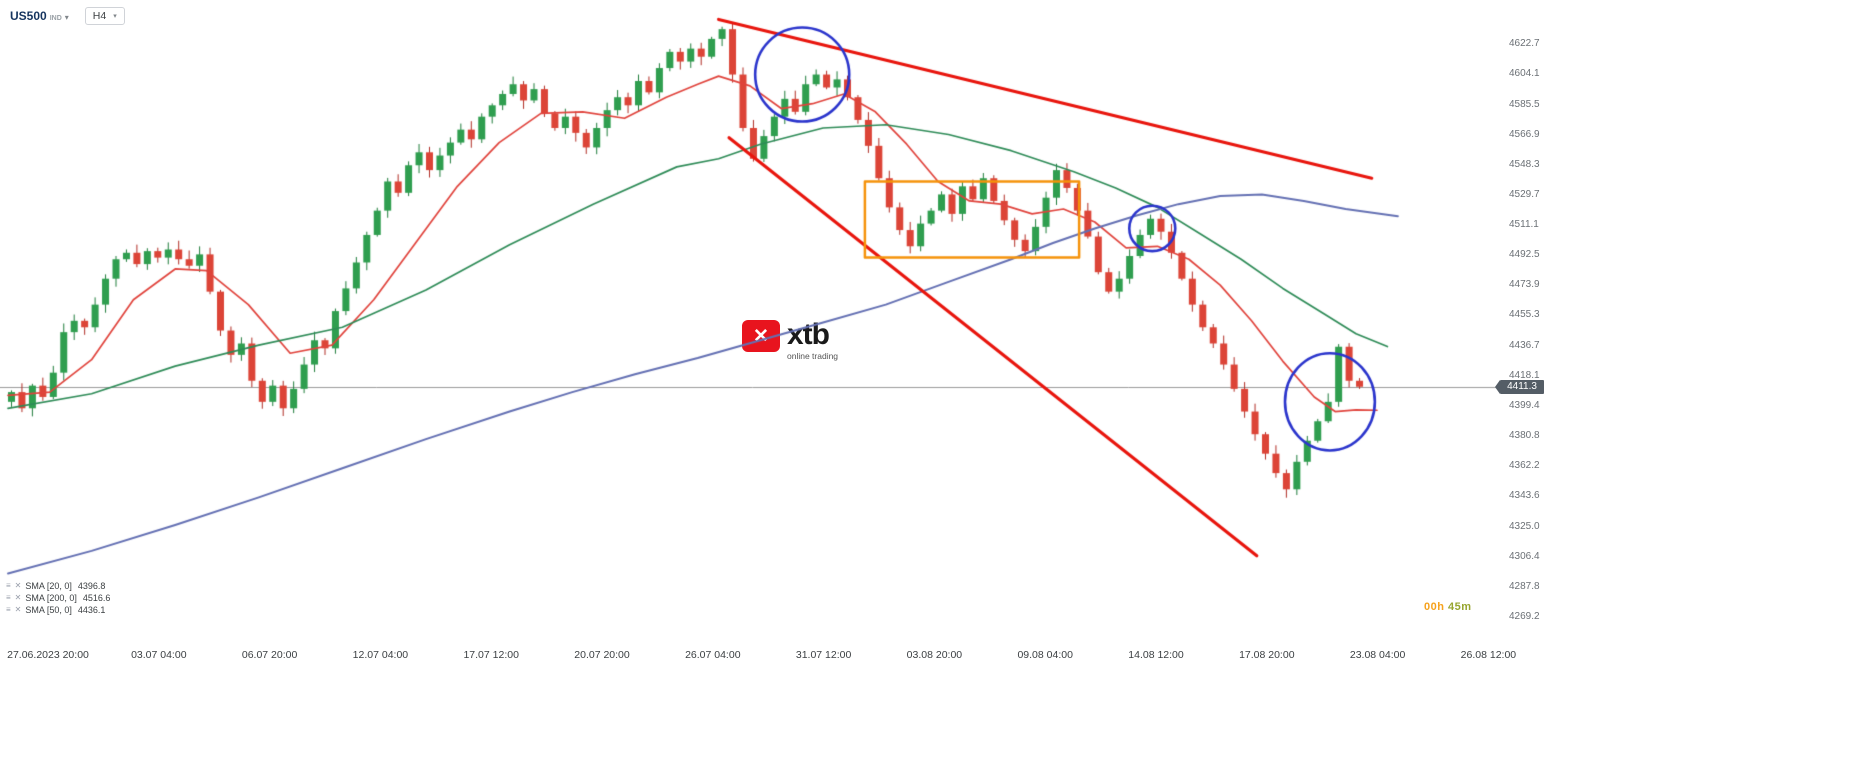  I want to click on price-axis-label: 4399.4, so click(1524, 406).